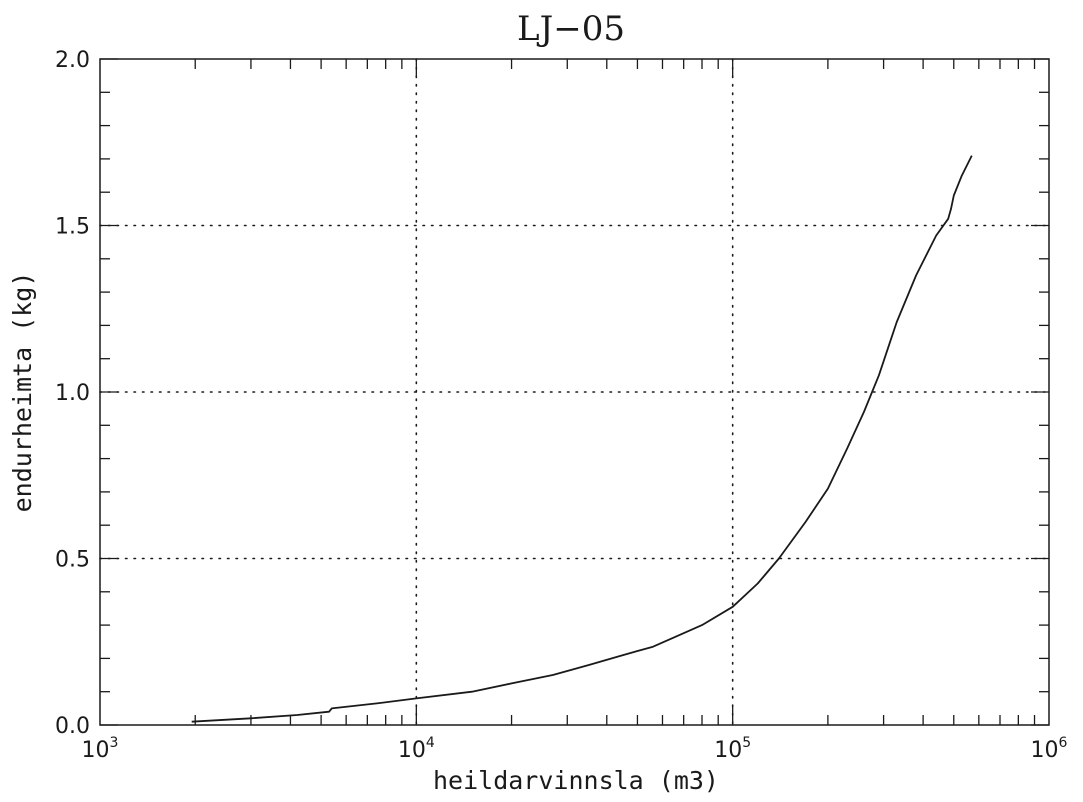  What do you see at coordinates (72, 227) in the screenshot?
I see `y-tick-label: 1.5` at bounding box center [72, 227].